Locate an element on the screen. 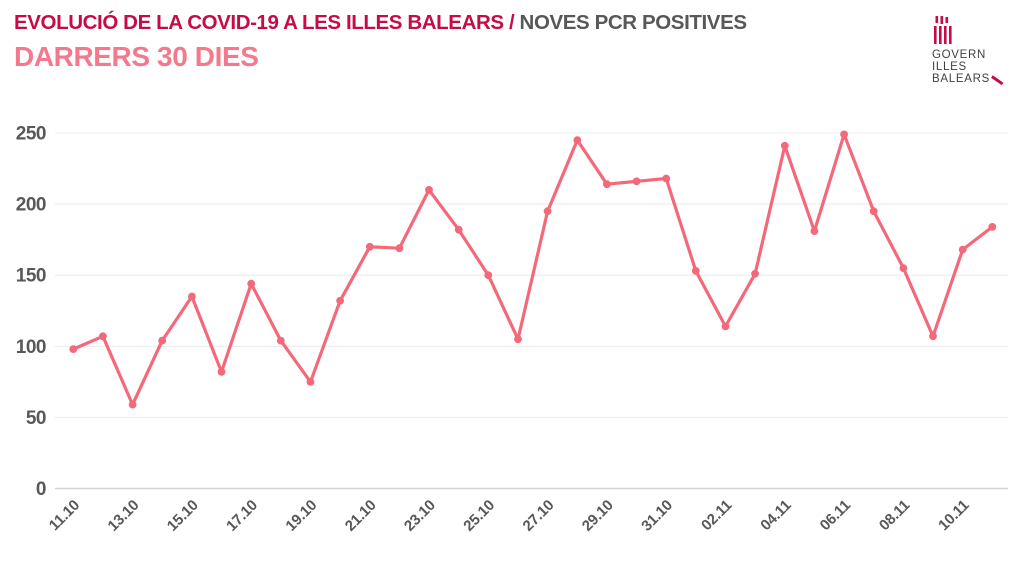 The height and width of the screenshot is (576, 1024). x-axis-label: 23.10 is located at coordinates (420, 516).